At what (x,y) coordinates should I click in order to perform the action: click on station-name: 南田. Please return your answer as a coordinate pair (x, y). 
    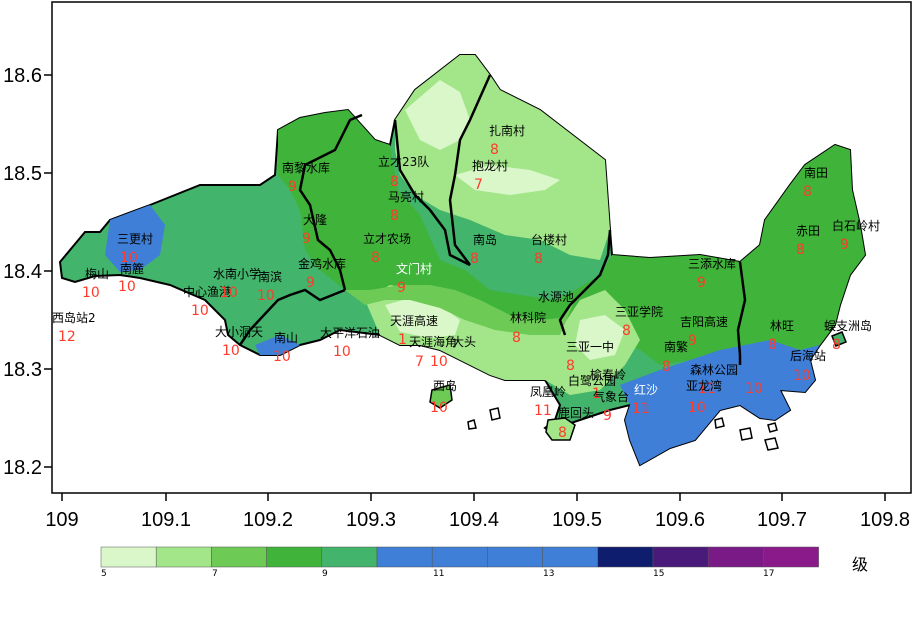
    Looking at the image, I should click on (816, 172).